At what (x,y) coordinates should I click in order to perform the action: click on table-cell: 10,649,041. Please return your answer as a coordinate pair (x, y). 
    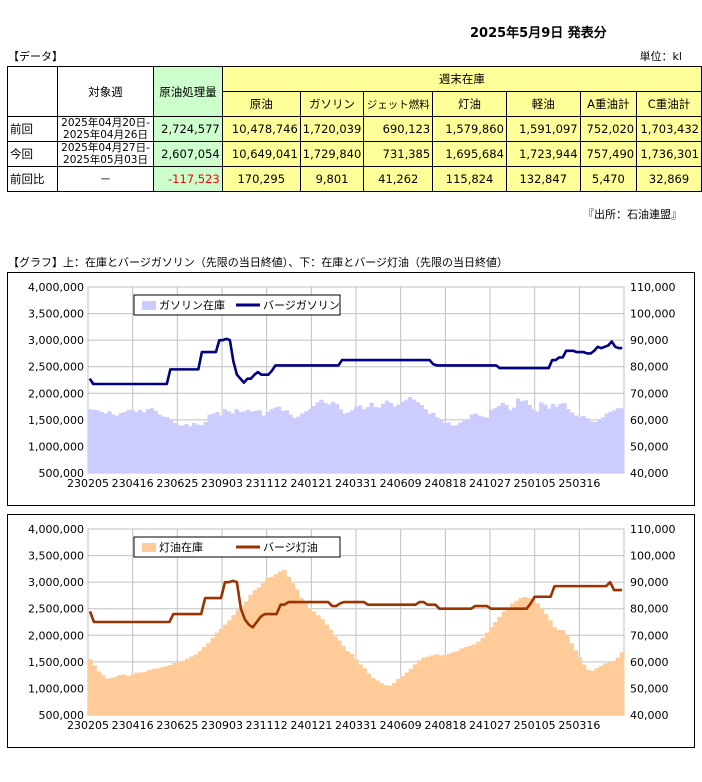
    Looking at the image, I should click on (261, 154).